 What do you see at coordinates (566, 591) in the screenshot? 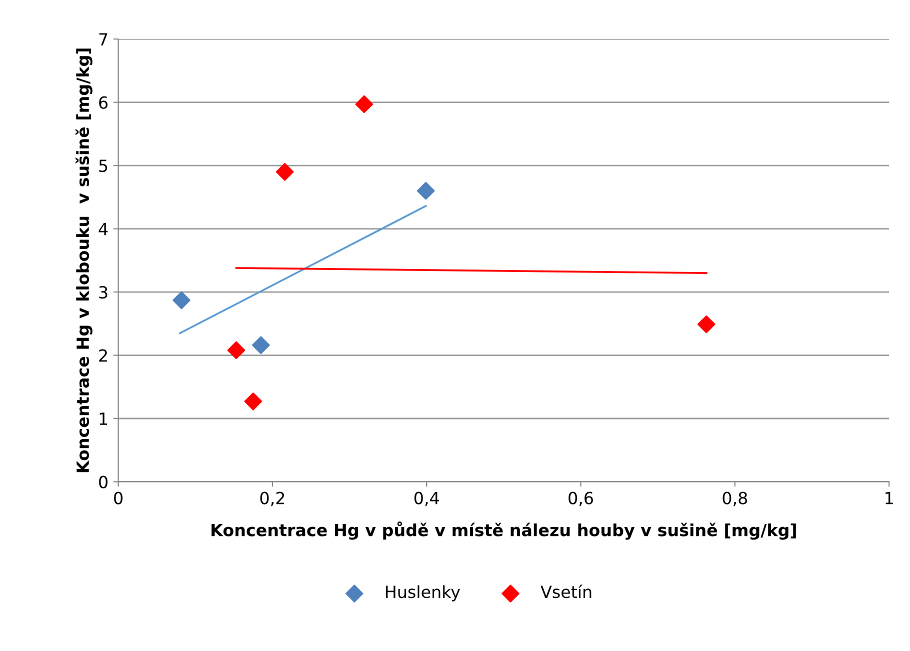
I see `legend-label: Vsetín` at bounding box center [566, 591].